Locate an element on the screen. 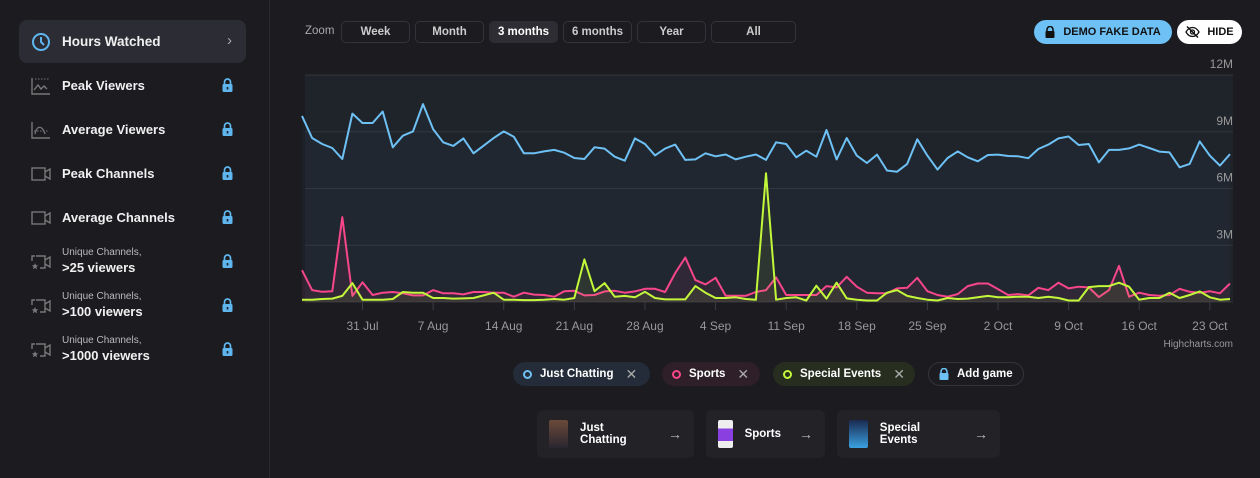  y-tick-label: 12M is located at coordinates (1221, 64).